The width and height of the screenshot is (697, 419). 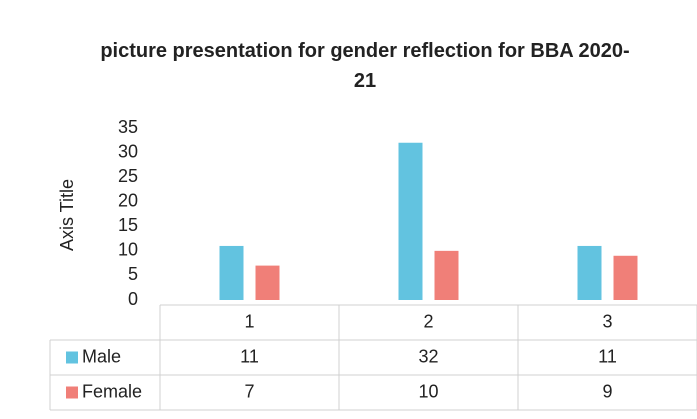 I want to click on table-value: 7, so click(x=249, y=391).